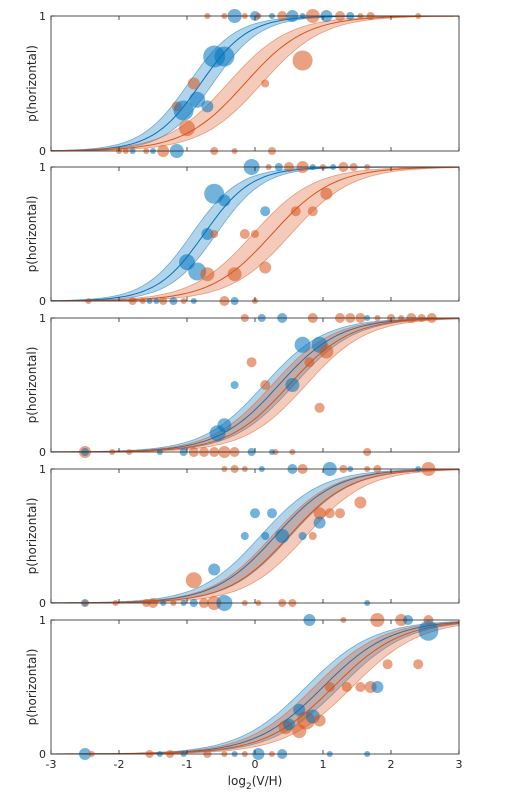 This screenshot has width=510, height=793. Describe the element at coordinates (255, 783) in the screenshot. I see `x-axis-label: log2(V/H)` at that location.